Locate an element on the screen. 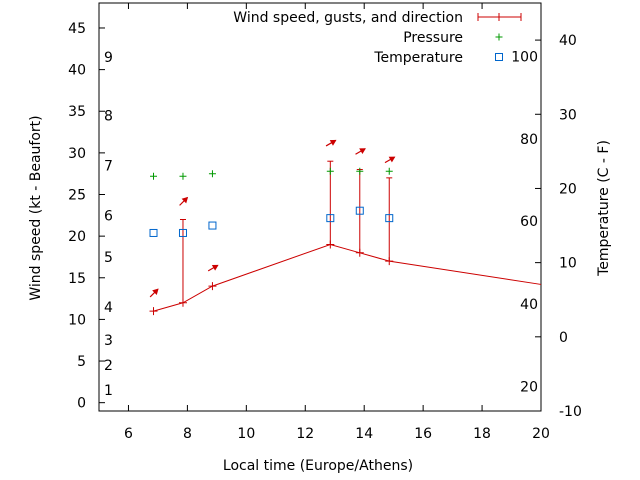  x-tick-label: 14 is located at coordinates (364, 434).